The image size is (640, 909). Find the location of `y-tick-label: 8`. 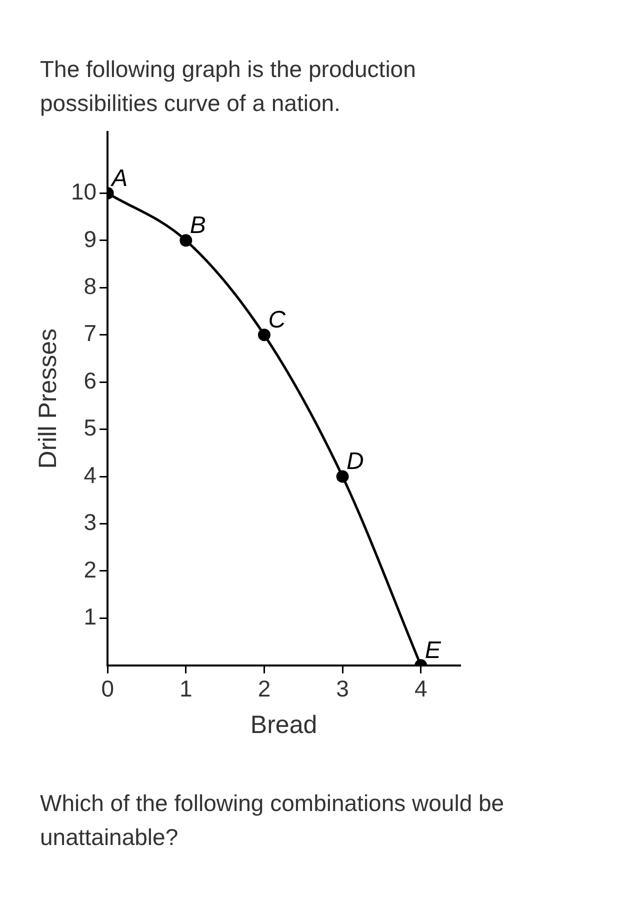

y-tick-label: 8 is located at coordinates (90, 285).